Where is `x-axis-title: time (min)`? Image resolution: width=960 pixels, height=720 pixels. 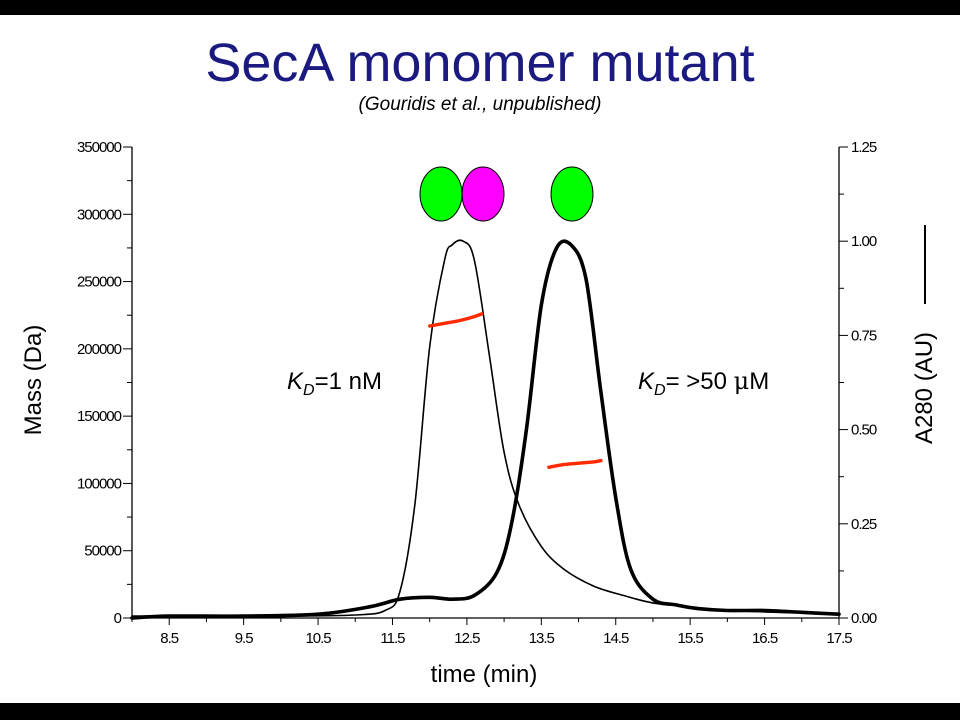
x-axis-title: time (min) is located at coordinates (484, 674).